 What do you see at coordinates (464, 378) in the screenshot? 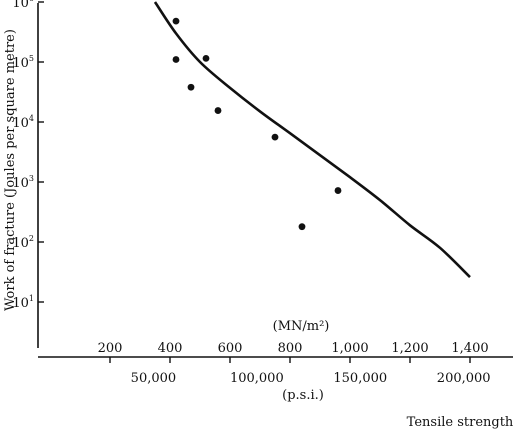
I see `lower-x-tick-label: 200,000` at bounding box center [464, 378].